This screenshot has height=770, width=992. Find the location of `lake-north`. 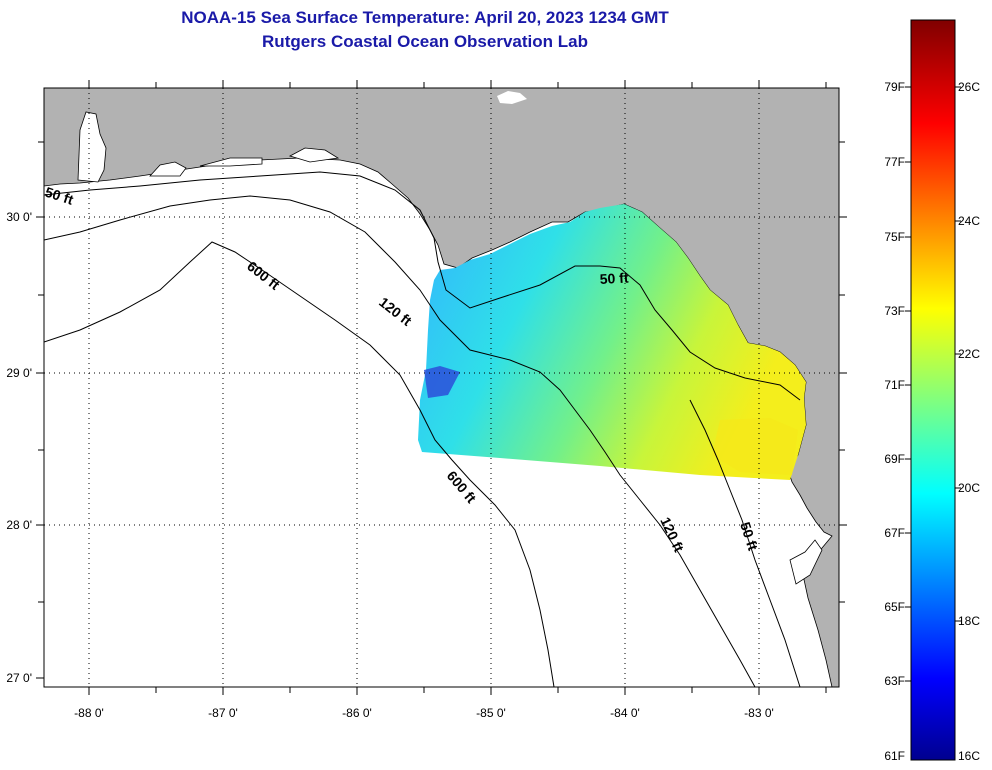

lake-north is located at coordinates (512, 97).